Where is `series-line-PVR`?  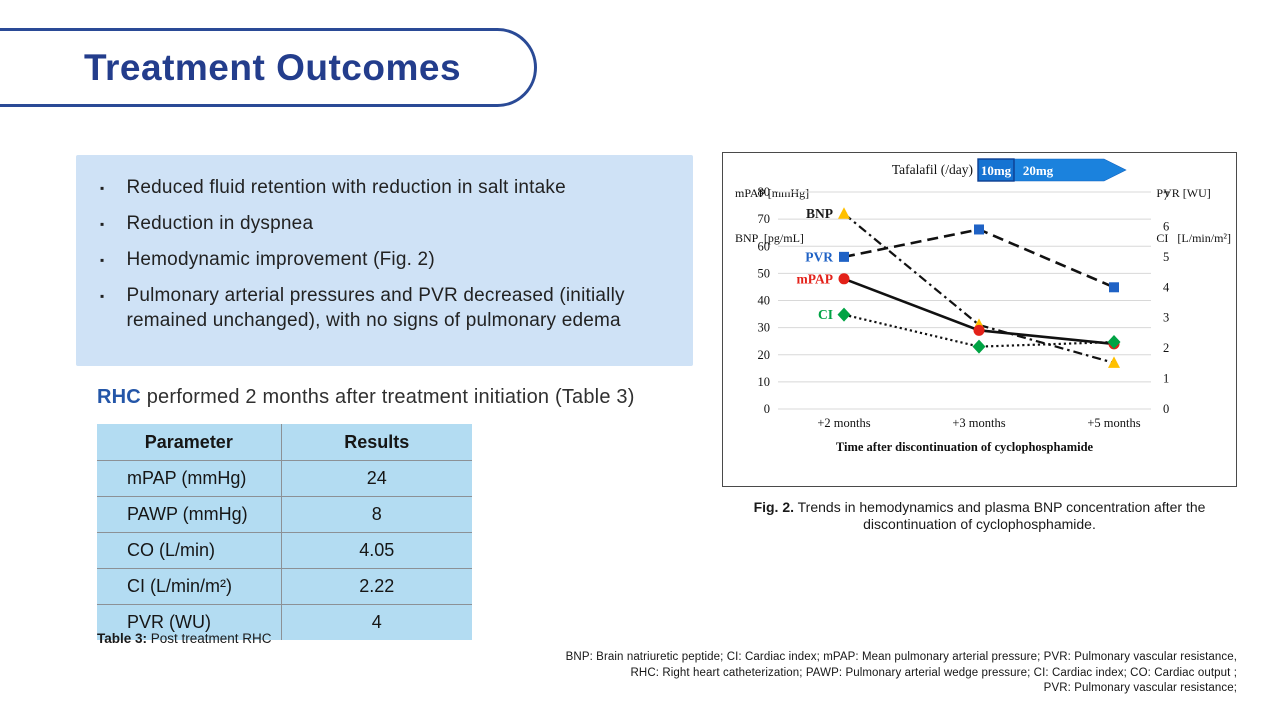
series-line-PVR is located at coordinates (979, 258).